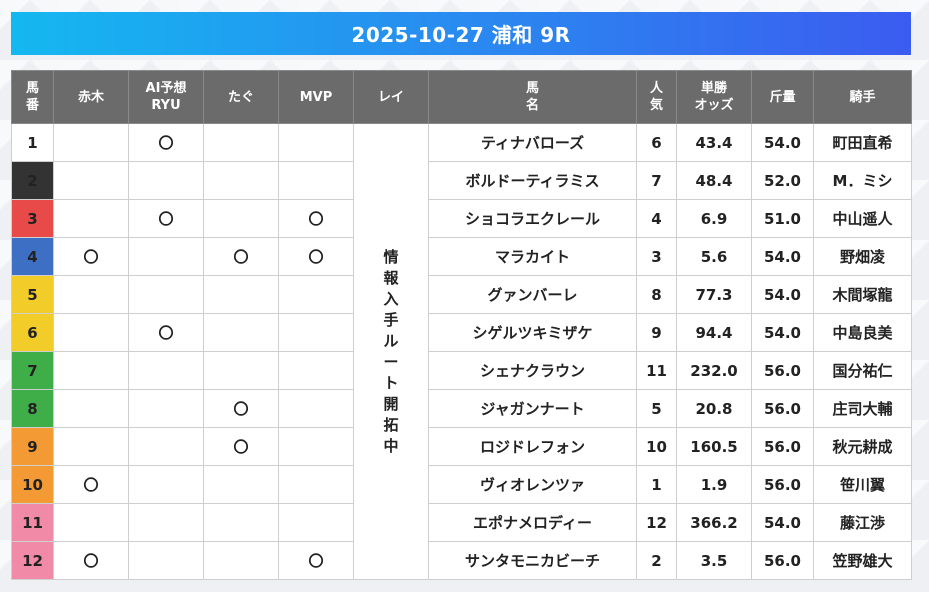  What do you see at coordinates (656, 446) in the screenshot?
I see `popularity: 10` at bounding box center [656, 446].